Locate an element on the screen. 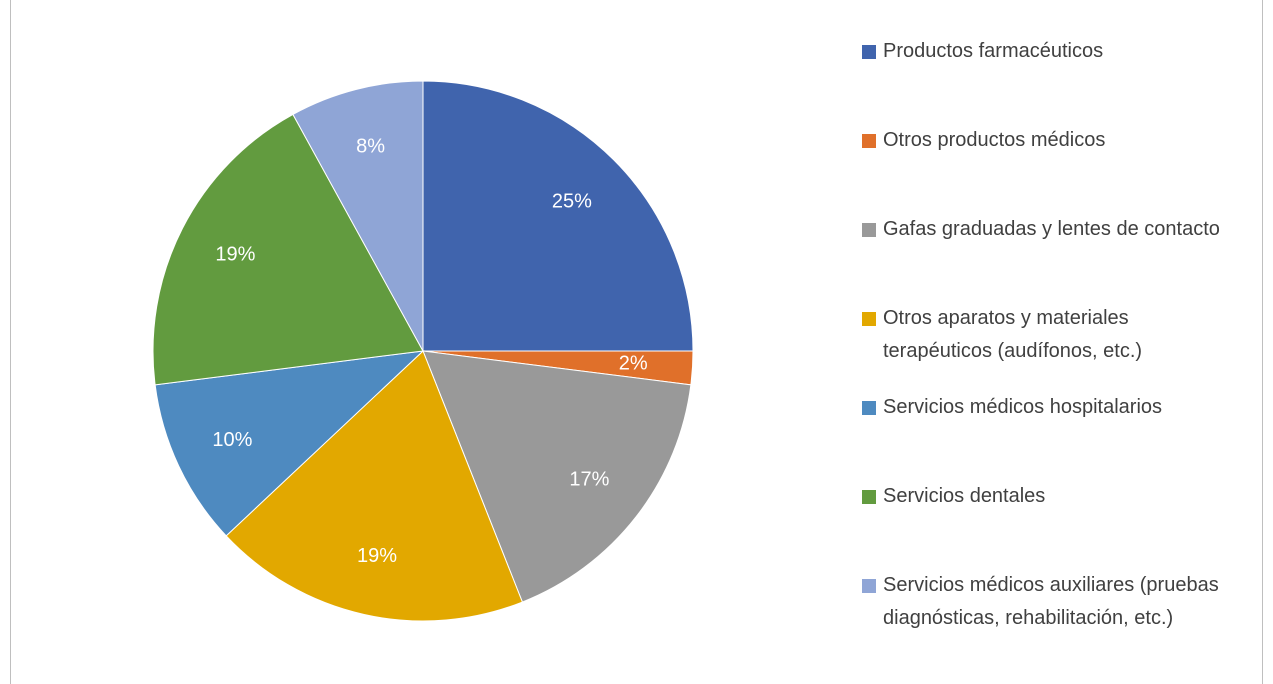 The height and width of the screenshot is (684, 1273). legend-label: Servicios médicos hospitalarios is located at coordinates (1023, 407).